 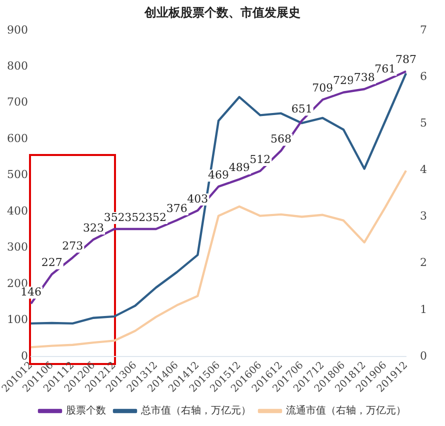 What do you see at coordinates (24, 355) in the screenshot?
I see `y-tick-label: 0` at bounding box center [24, 355].